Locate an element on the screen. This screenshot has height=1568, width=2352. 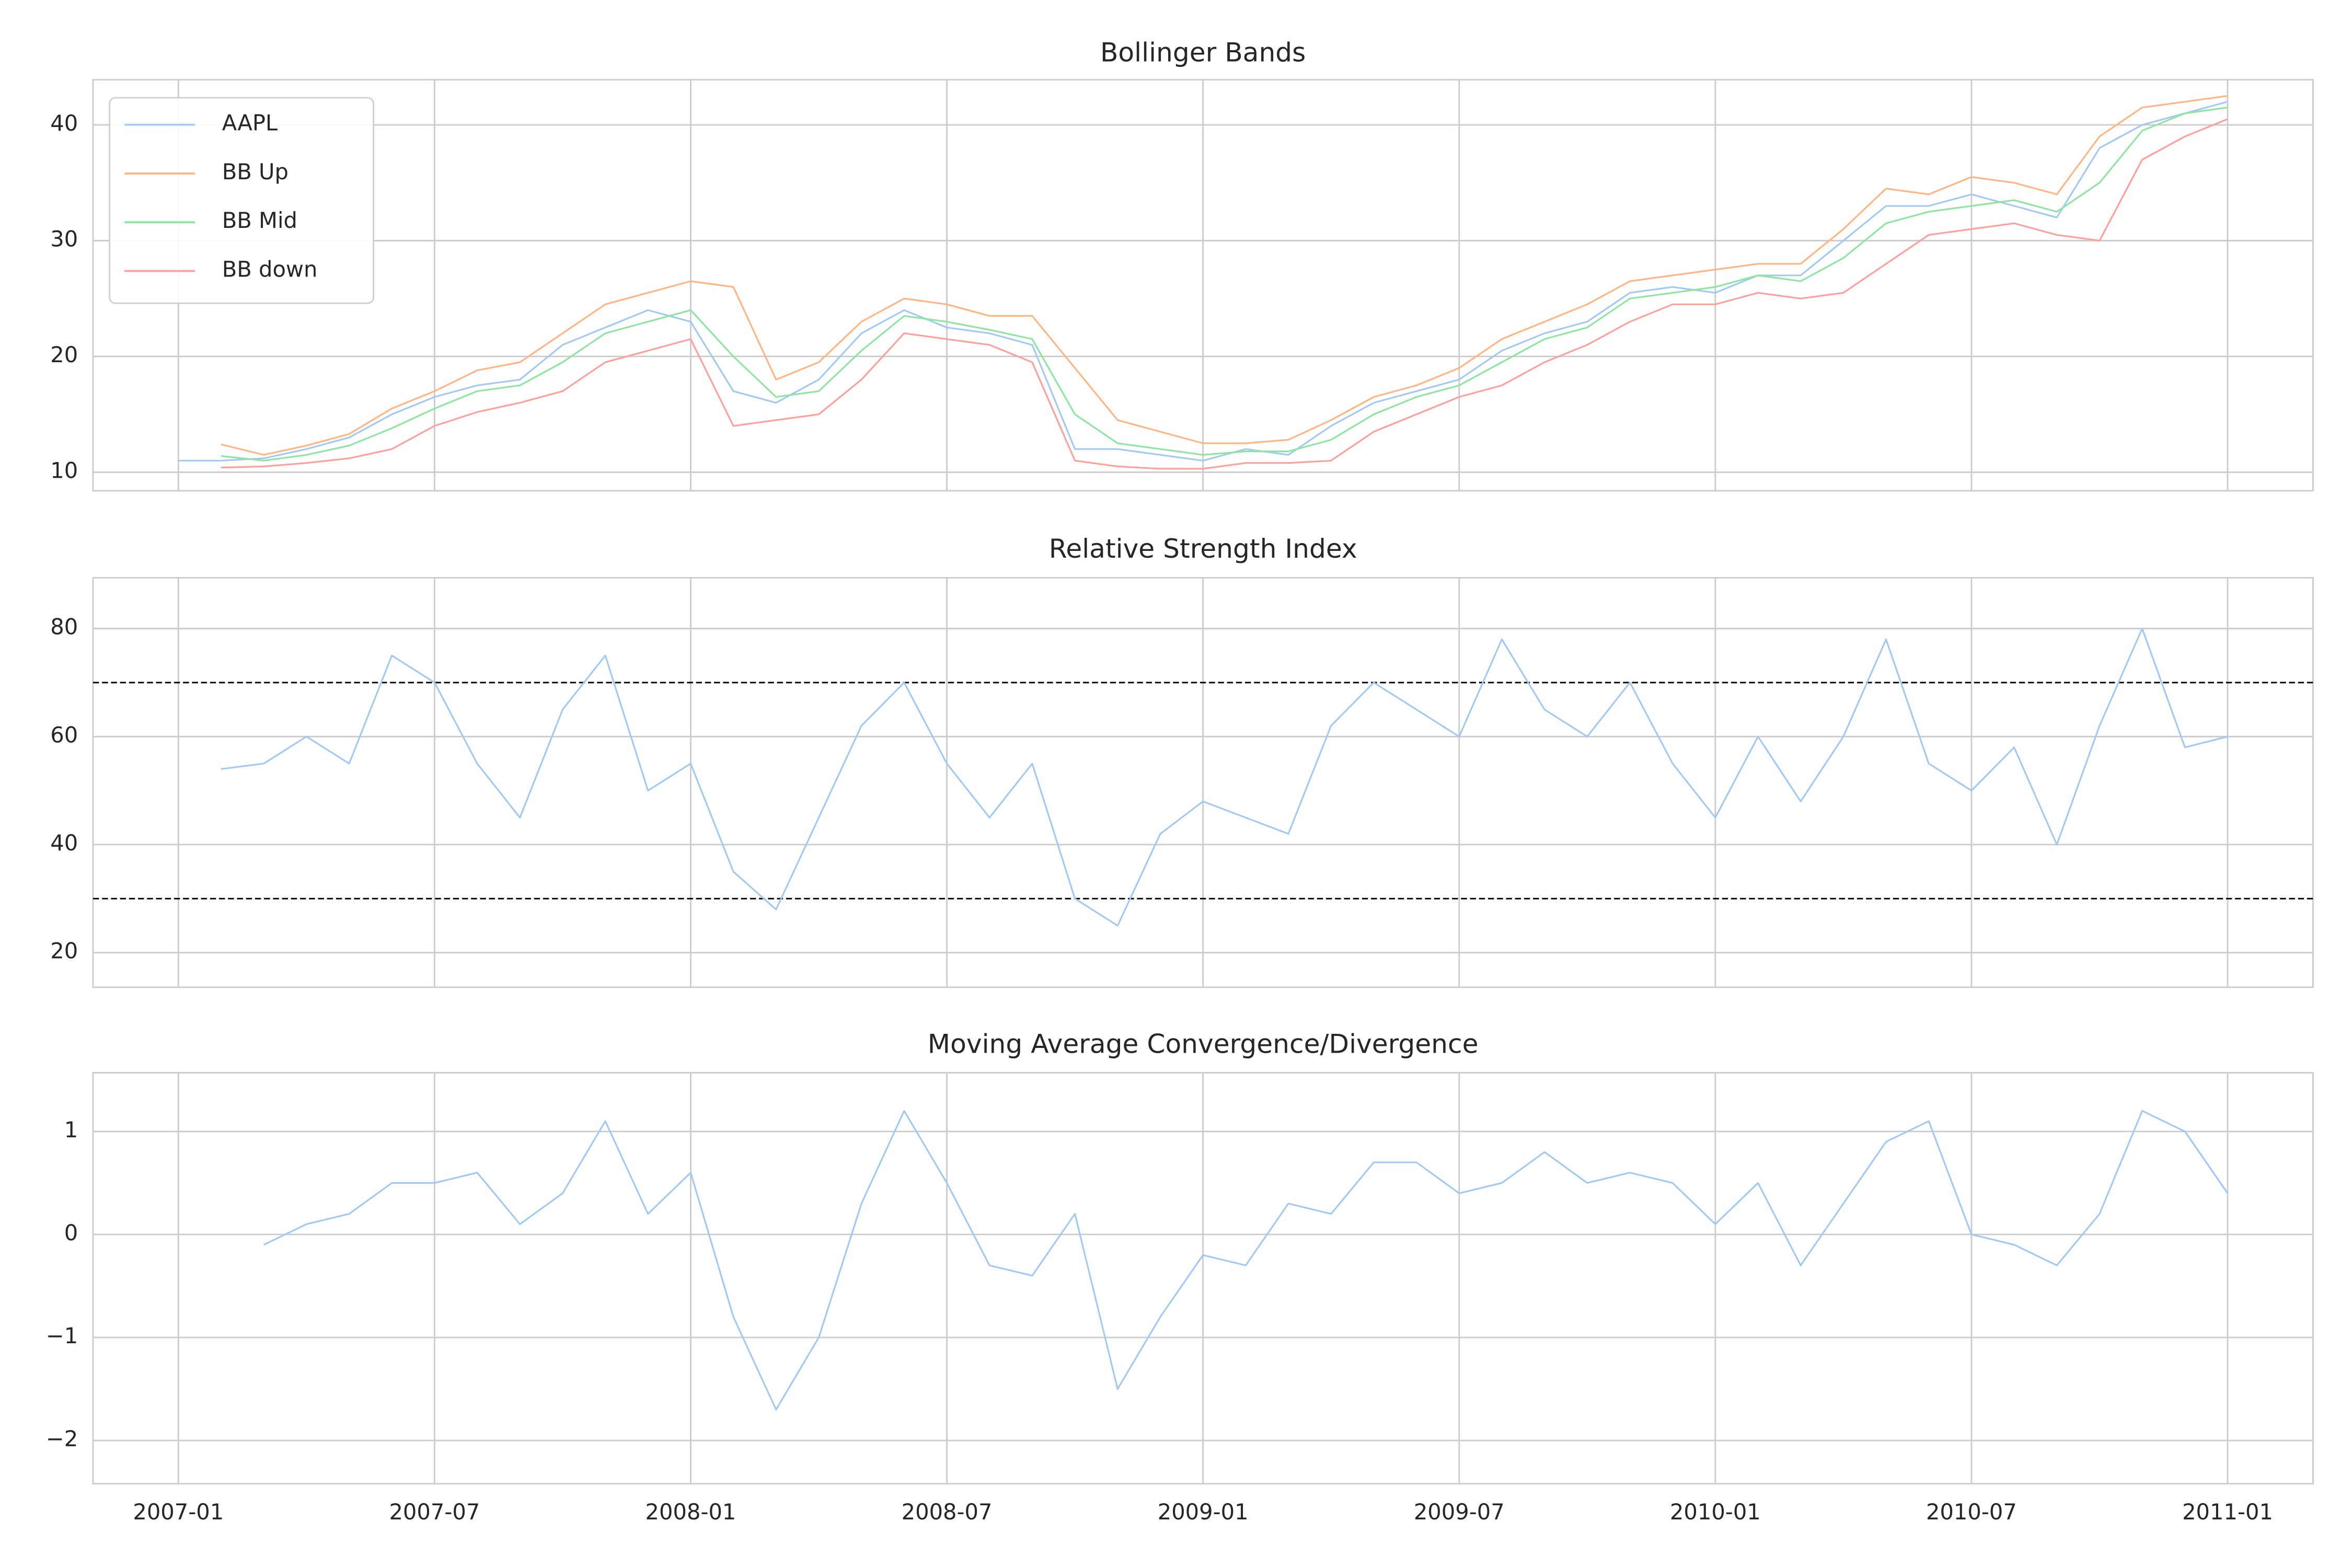
y-tick-label: 0 is located at coordinates (71, 1233).